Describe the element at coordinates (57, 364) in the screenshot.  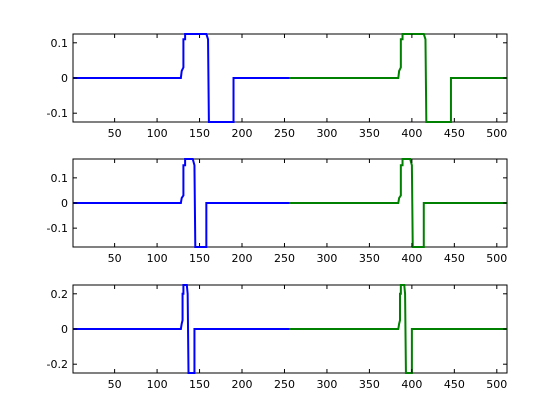
I see `y-tick-label: -0.2` at that location.